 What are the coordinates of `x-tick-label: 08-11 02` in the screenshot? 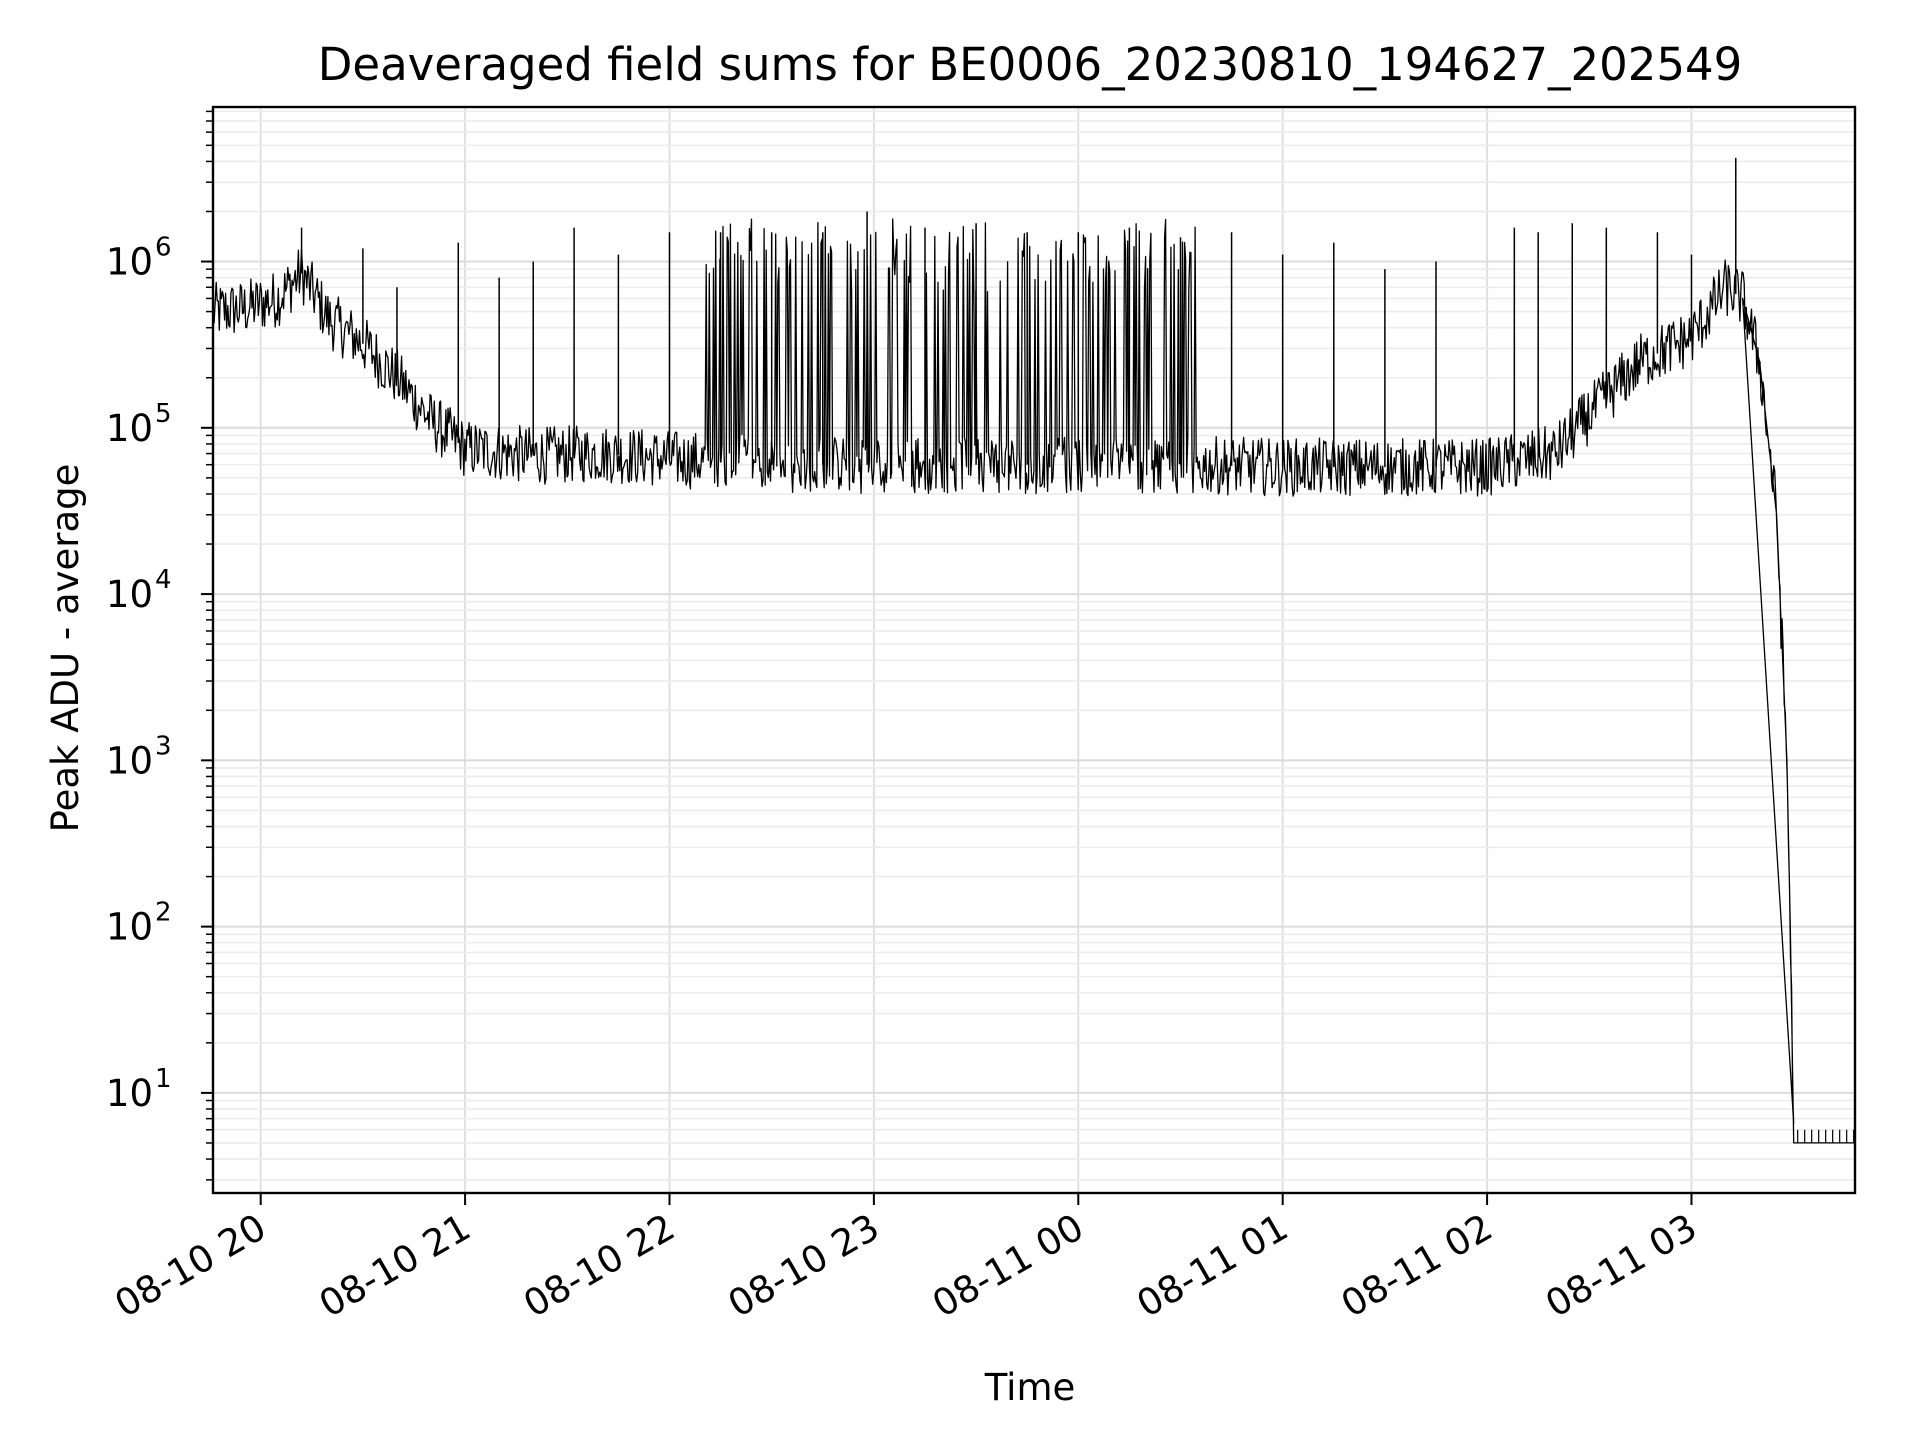 It's located at (1417, 1266).